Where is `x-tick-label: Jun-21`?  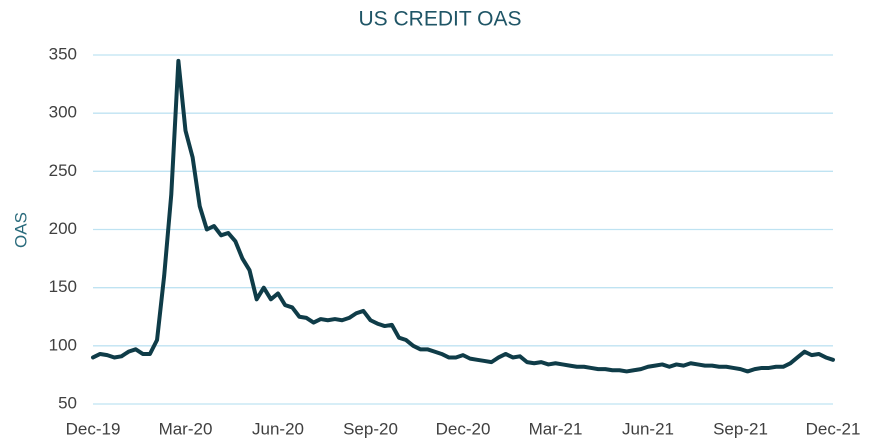
x-tick-label: Jun-21 is located at coordinates (648, 428).